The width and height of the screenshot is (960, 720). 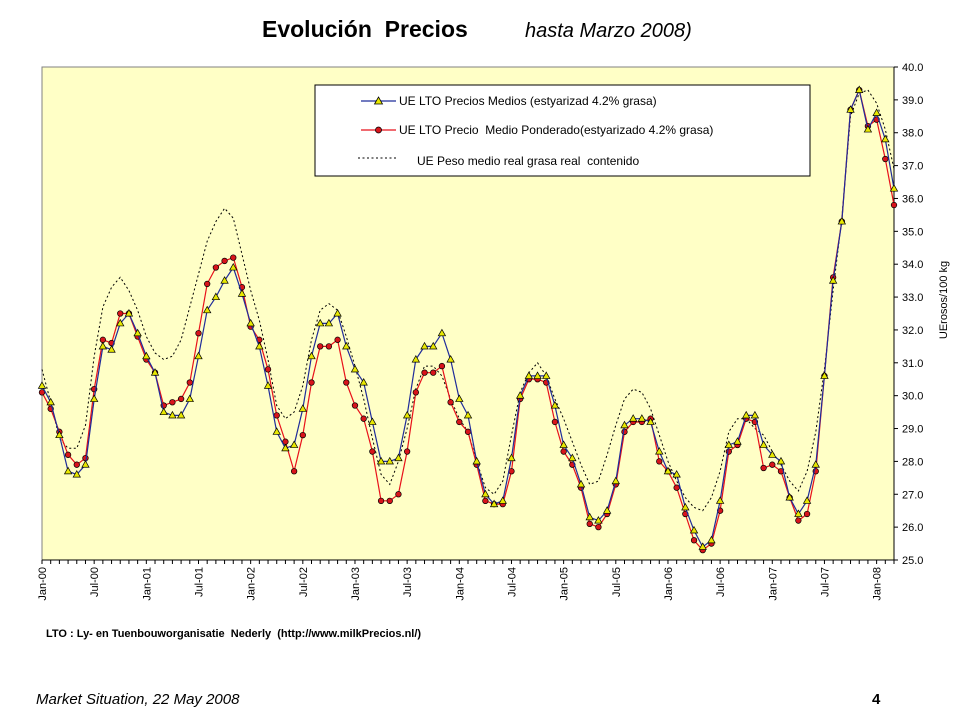 I want to click on y-tick-label: 32.0, so click(x=912, y=331).